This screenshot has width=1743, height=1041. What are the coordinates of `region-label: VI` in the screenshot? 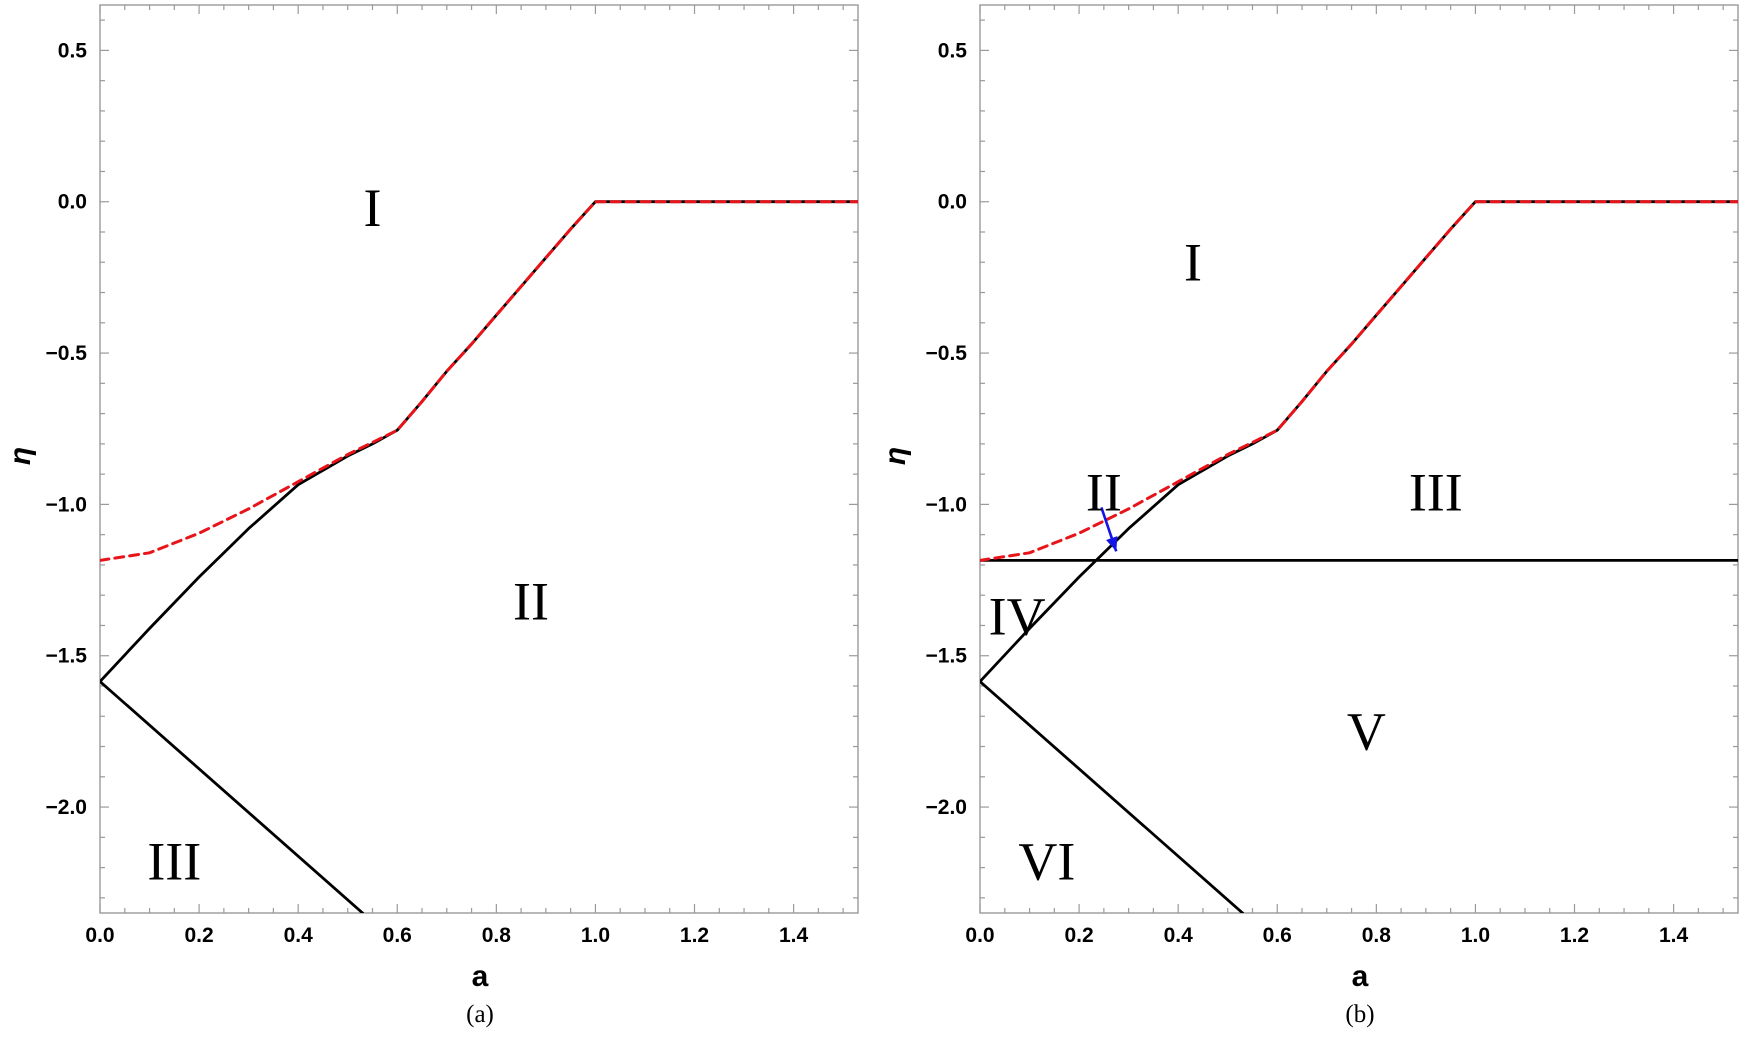 It's located at (1046, 862).